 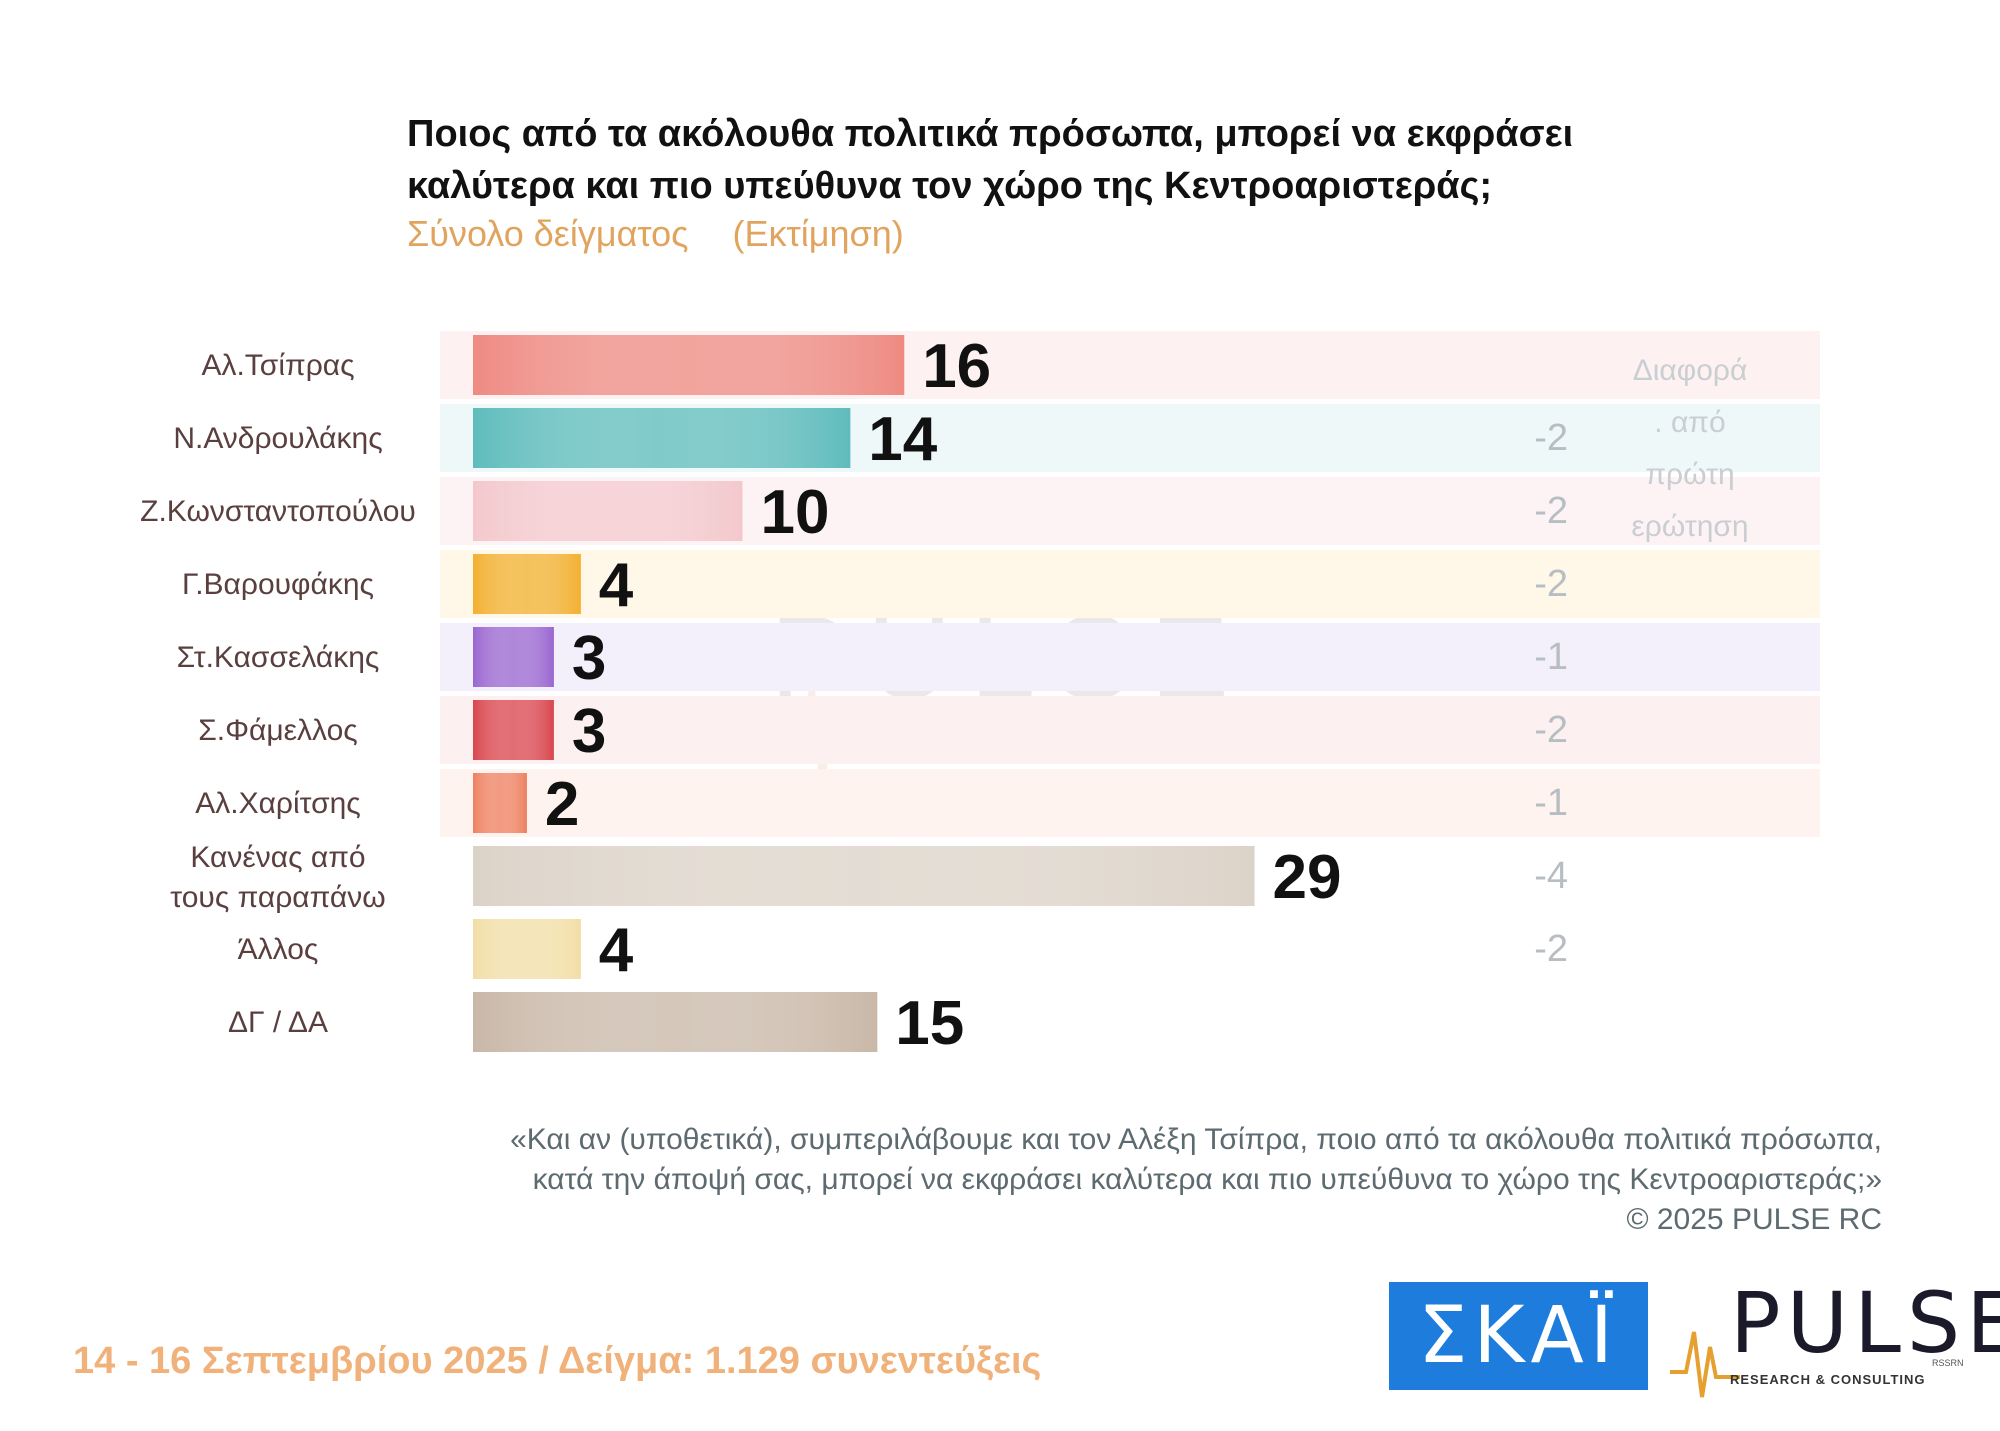 What do you see at coordinates (1828, 1379) in the screenshot?
I see `pulse-logo-sub: RESEARCH & CONSULTING` at bounding box center [1828, 1379].